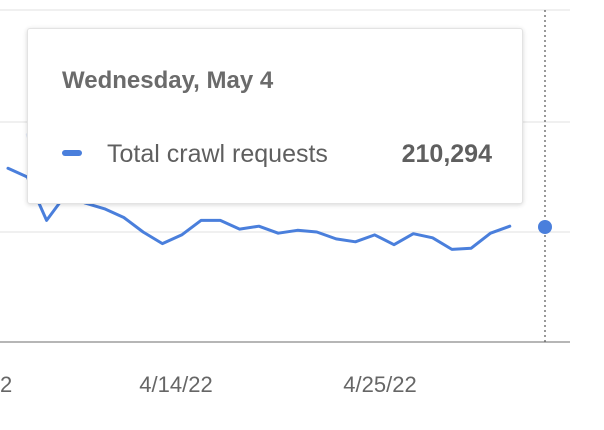 The width and height of the screenshot is (604, 430). What do you see at coordinates (545, 227) in the screenshot?
I see `hover-point` at bounding box center [545, 227].